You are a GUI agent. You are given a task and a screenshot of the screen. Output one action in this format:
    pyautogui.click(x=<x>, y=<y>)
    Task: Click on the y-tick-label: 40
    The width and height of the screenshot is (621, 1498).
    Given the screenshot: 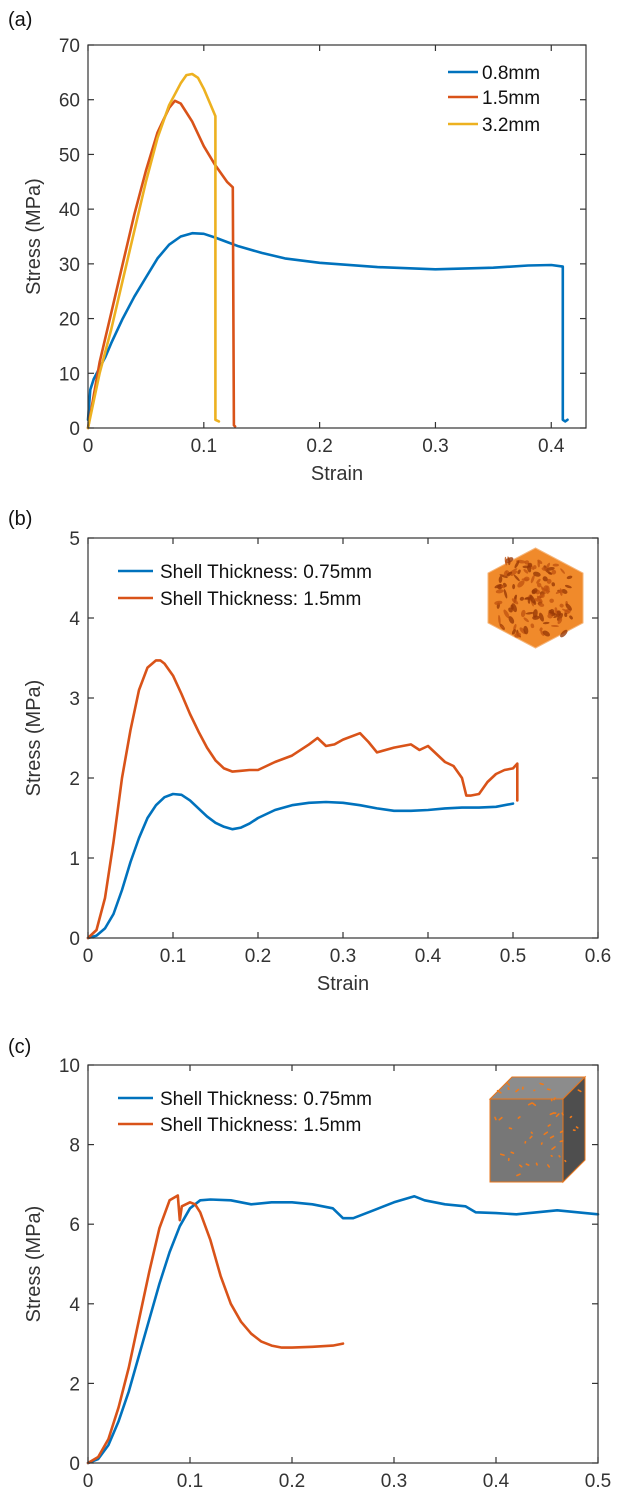 What is the action you would take?
    pyautogui.click(x=69, y=210)
    